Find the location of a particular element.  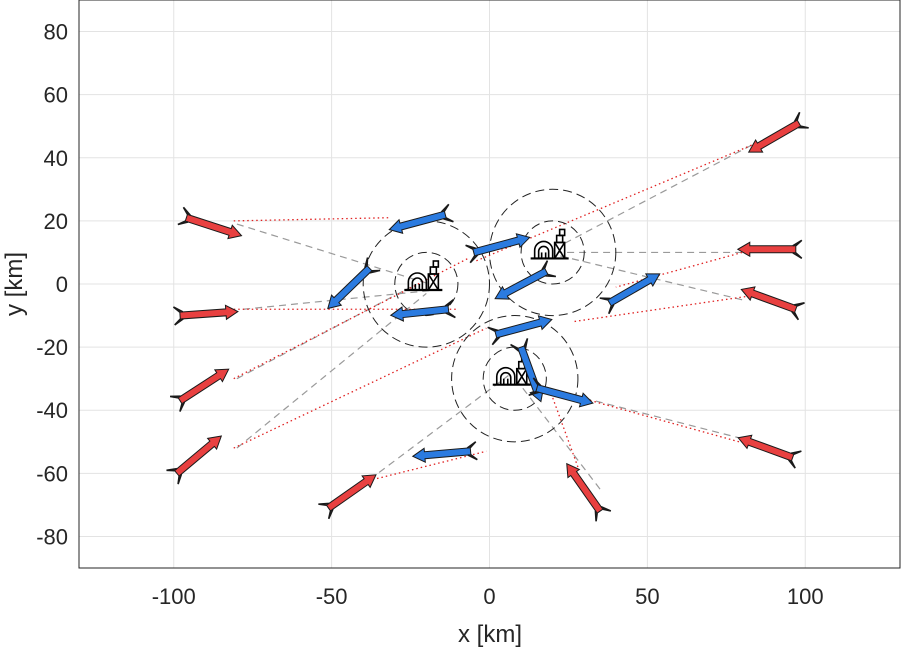

y-axis-label: y [km] is located at coordinates (14, 284).